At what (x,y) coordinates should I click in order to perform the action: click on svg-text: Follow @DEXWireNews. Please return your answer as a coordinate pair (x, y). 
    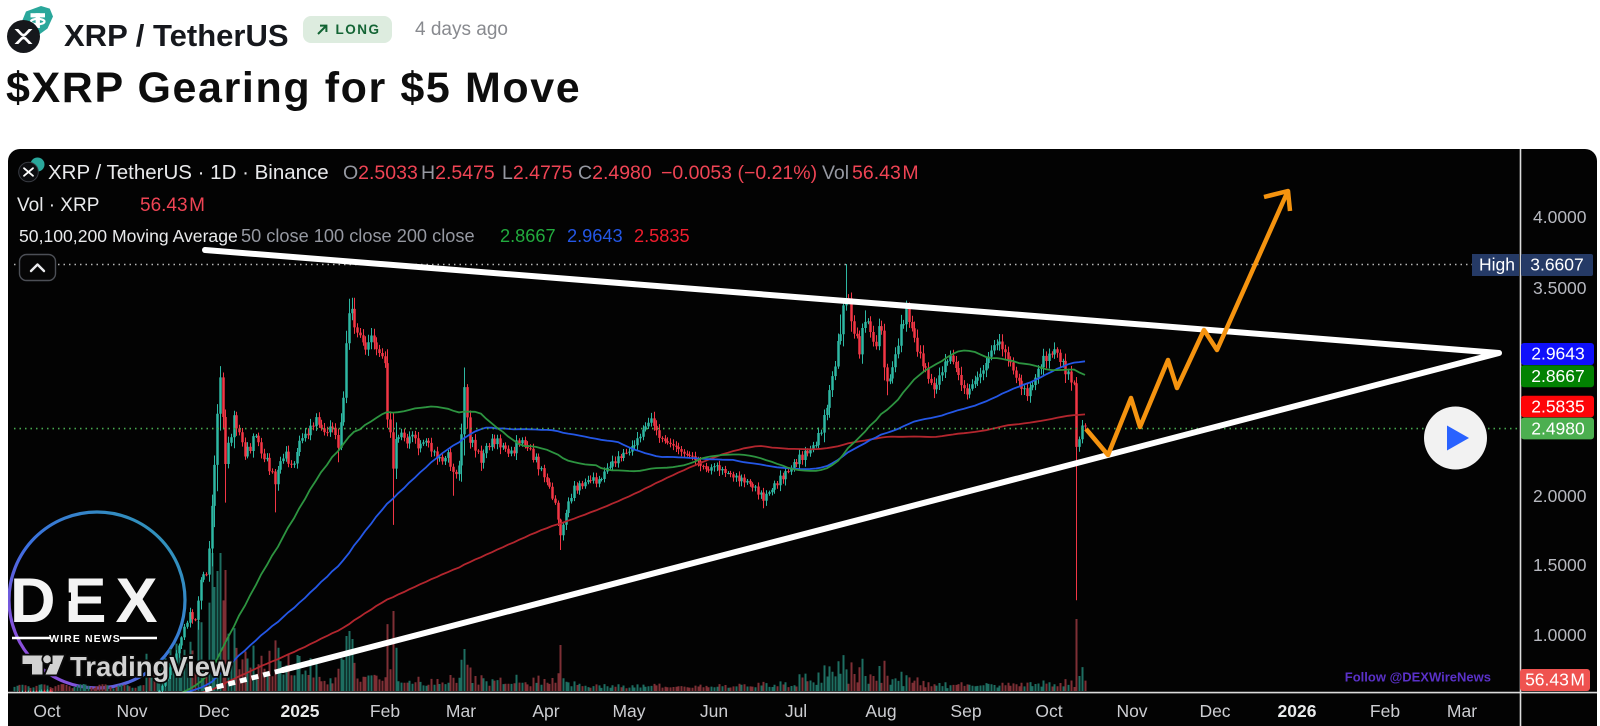
    Looking at the image, I should click on (1418, 677).